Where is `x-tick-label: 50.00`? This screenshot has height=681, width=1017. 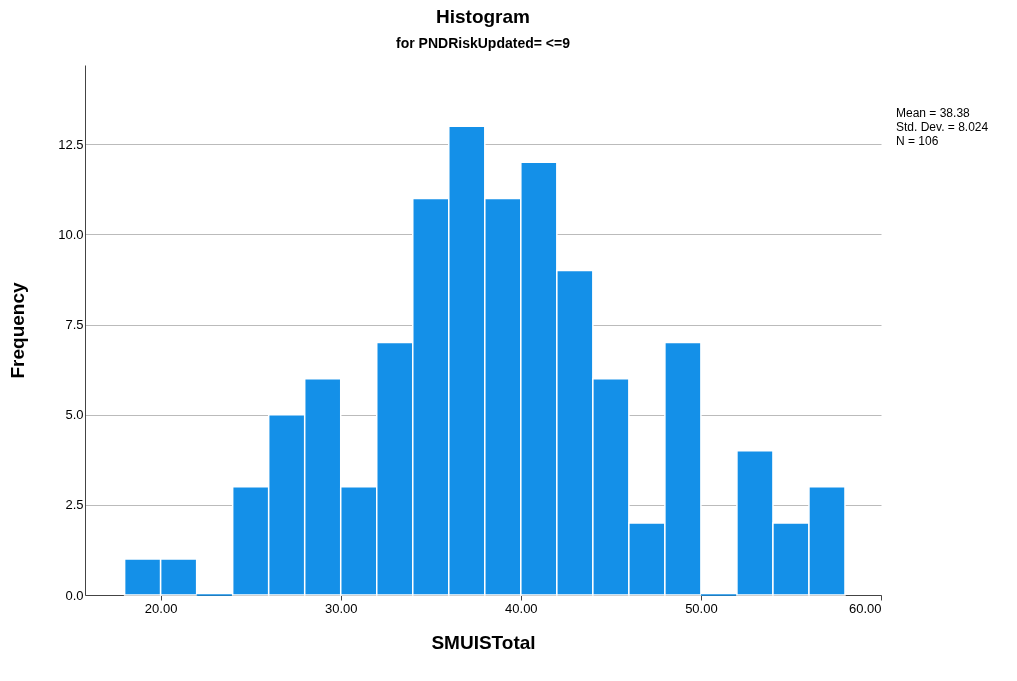
x-tick-label: 50.00 is located at coordinates (701, 608).